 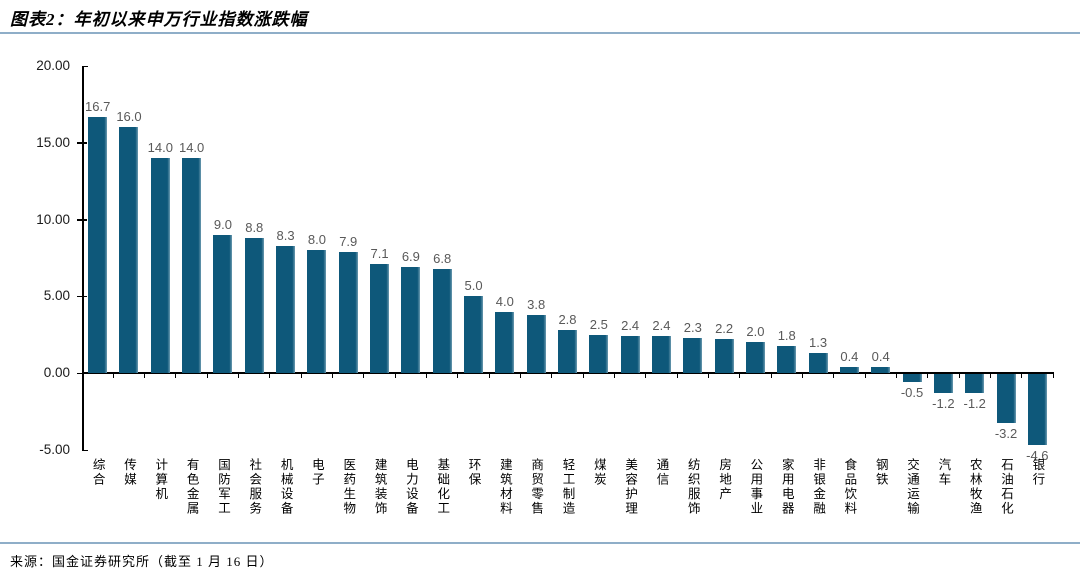 I want to click on bar-value-label: 2.5, so click(x=598, y=324).